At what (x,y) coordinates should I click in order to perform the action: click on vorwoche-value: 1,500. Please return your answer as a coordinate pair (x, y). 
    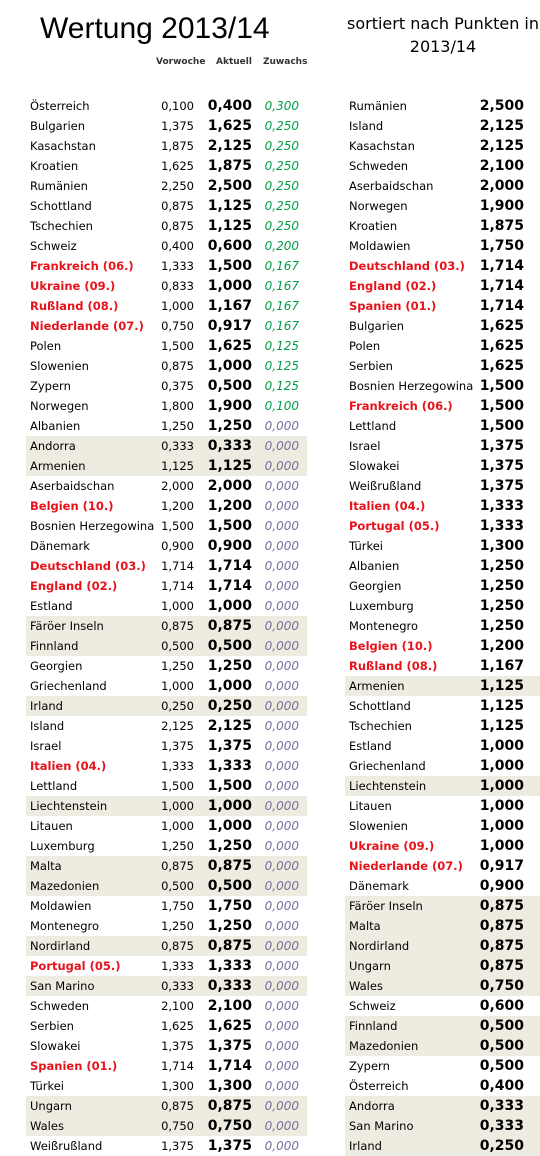
    Looking at the image, I should click on (177, 526).